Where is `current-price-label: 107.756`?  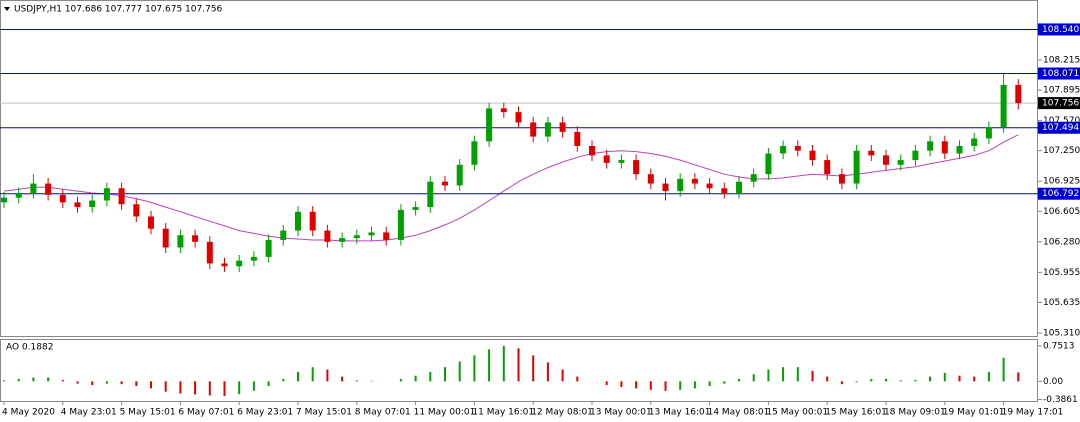
current-price-label: 107.756 is located at coordinates (1060, 104).